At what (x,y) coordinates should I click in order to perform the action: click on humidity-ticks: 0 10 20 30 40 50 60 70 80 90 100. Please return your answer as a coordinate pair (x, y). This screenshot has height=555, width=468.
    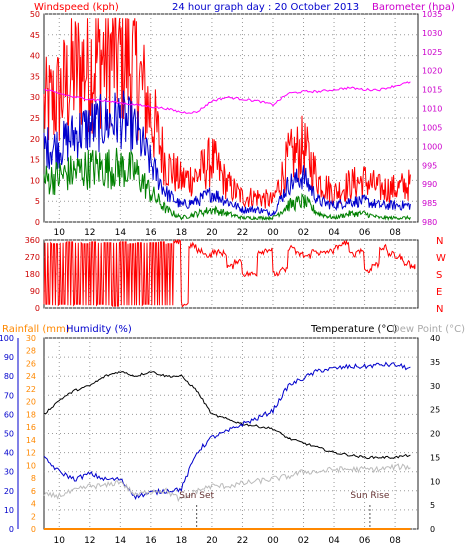
    Looking at the image, I should click on (9, 434).